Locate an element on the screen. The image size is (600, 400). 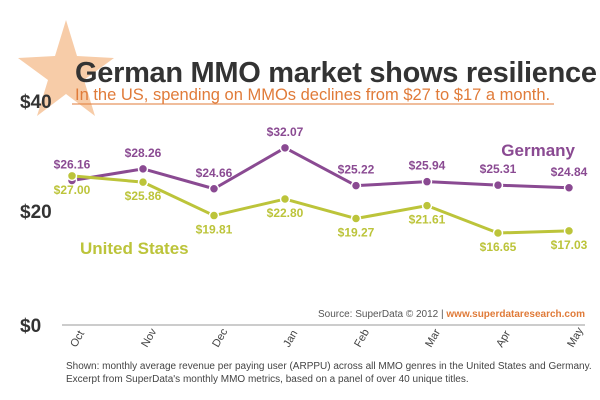
data-label-germany: $32.07 is located at coordinates (285, 132).